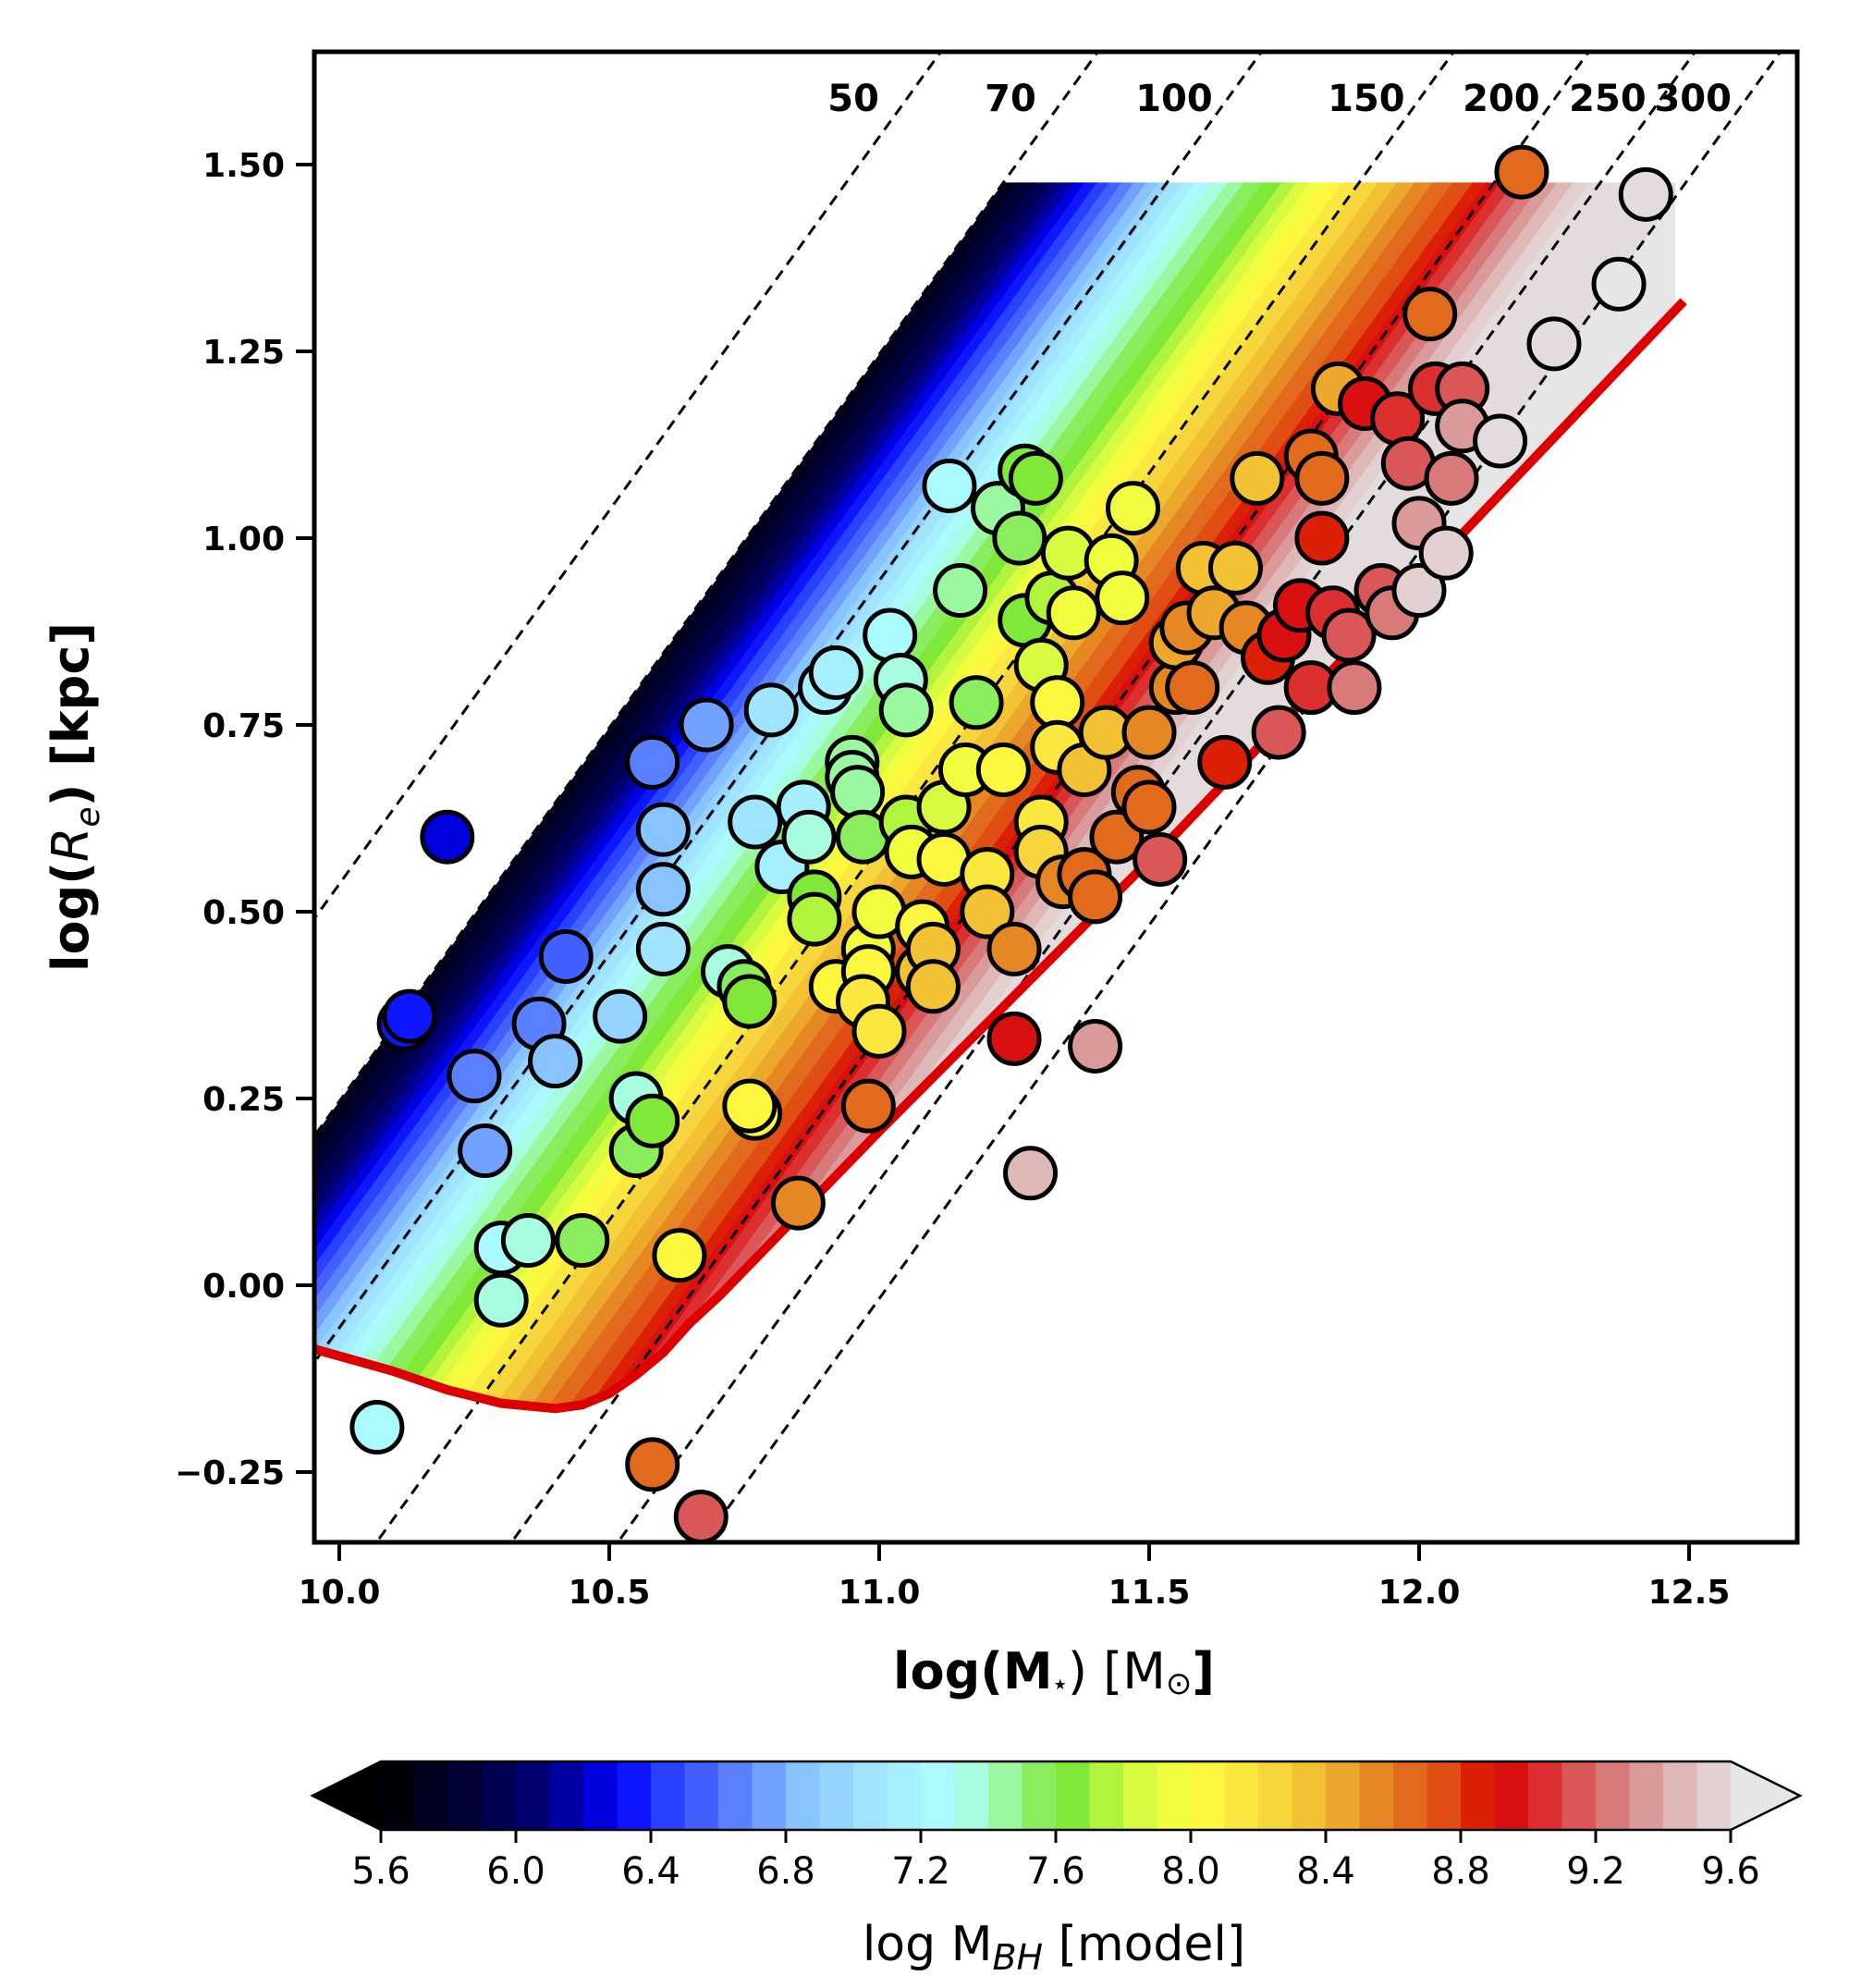 The image size is (1849, 1988). I want to click on colorbar-ticks: 5.6 6.0 6.4 6.8 7.2 7.6 8.0 8.4 8.8 9.2 9.6, so click(1055, 1861).